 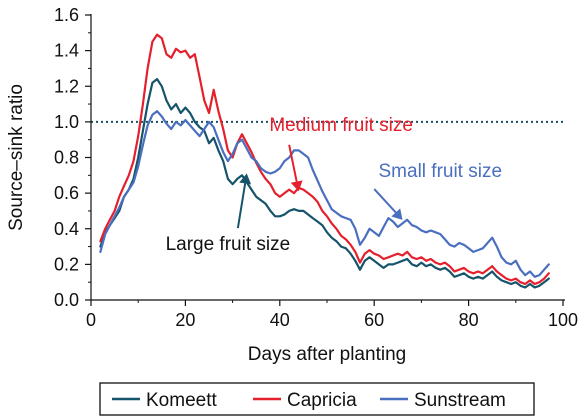 I want to click on y-tick-label: 0.6, so click(x=66, y=193).